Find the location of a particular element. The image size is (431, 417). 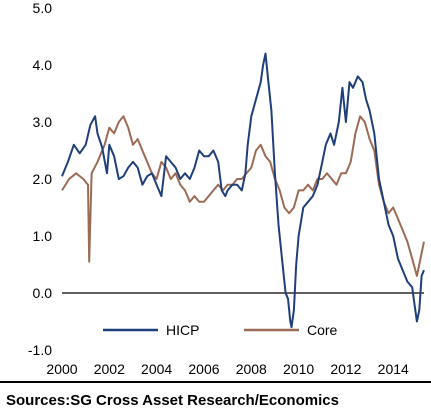

y-tick-label: 0.0 is located at coordinates (43, 293).